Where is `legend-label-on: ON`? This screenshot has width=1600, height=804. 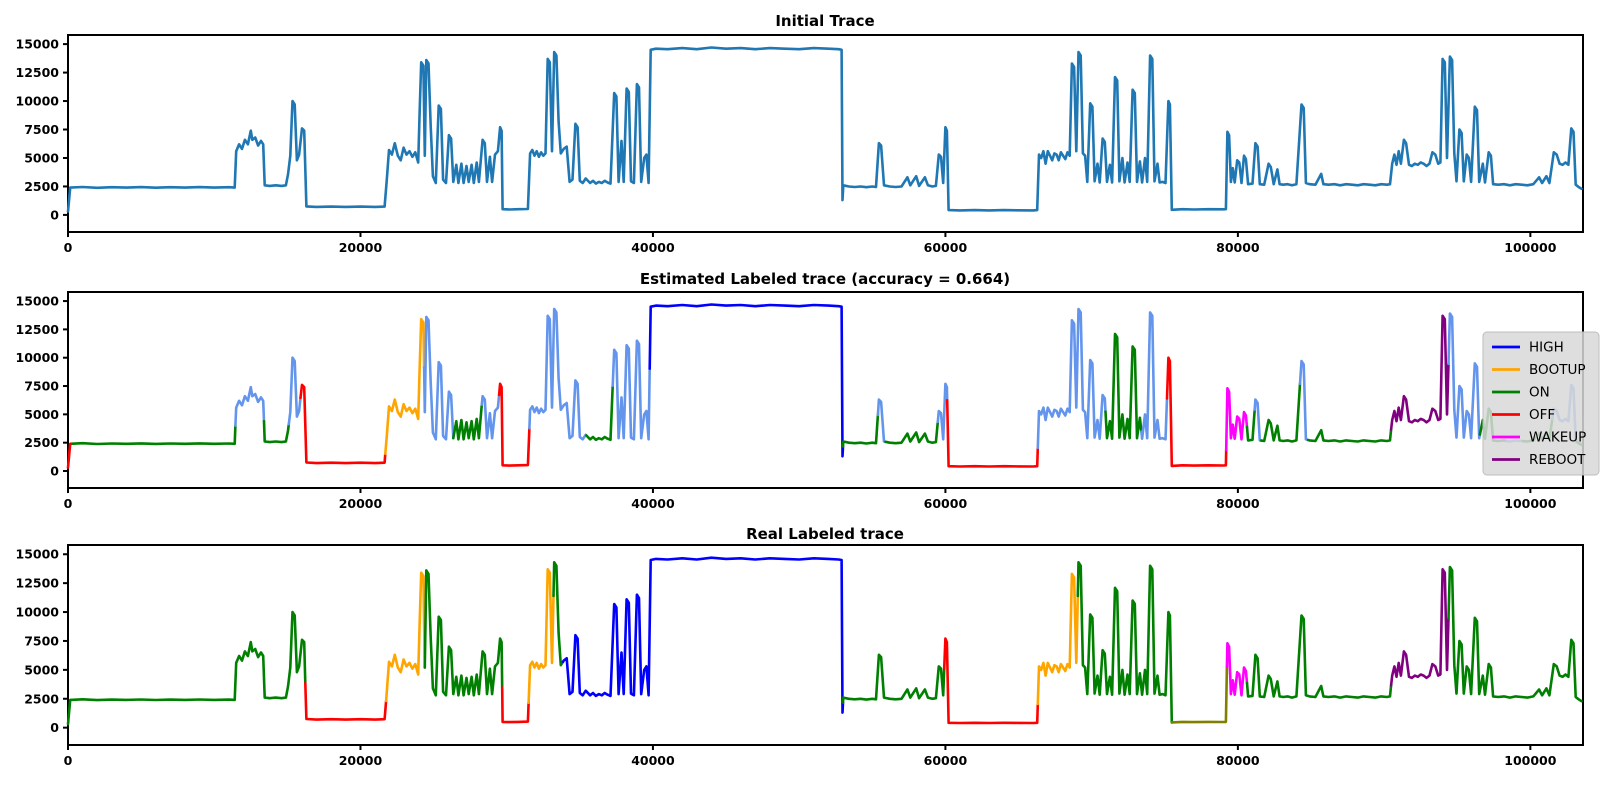 legend-label-on: ON is located at coordinates (1539, 393).